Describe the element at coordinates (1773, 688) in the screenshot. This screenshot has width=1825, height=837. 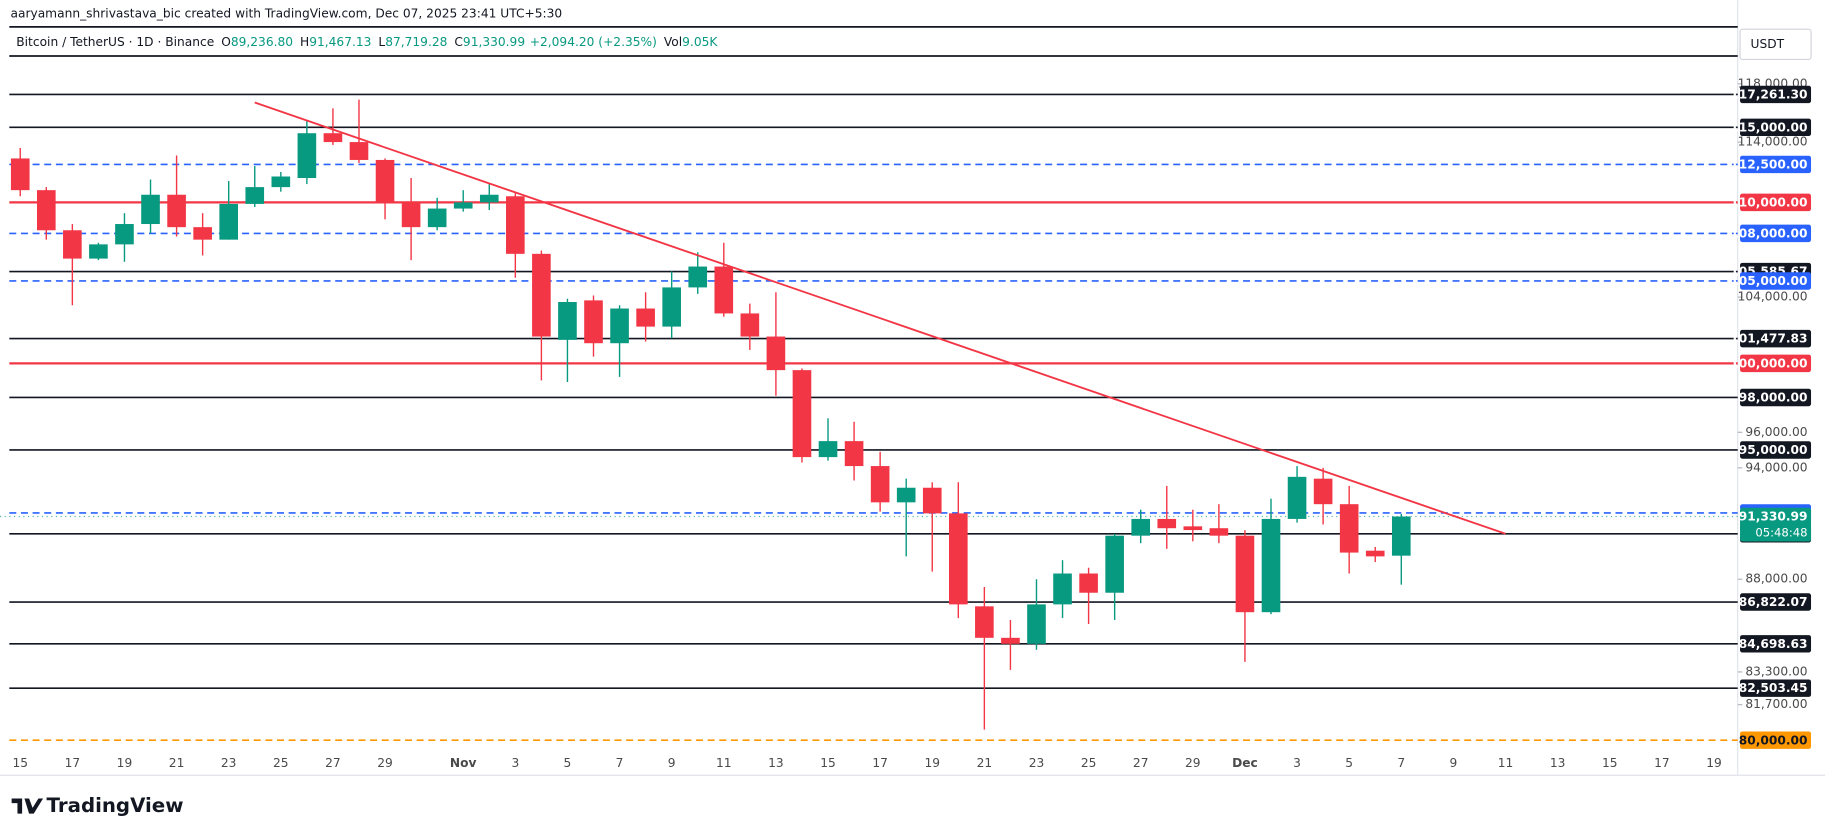
I see `level-label: 82,503.45` at that location.